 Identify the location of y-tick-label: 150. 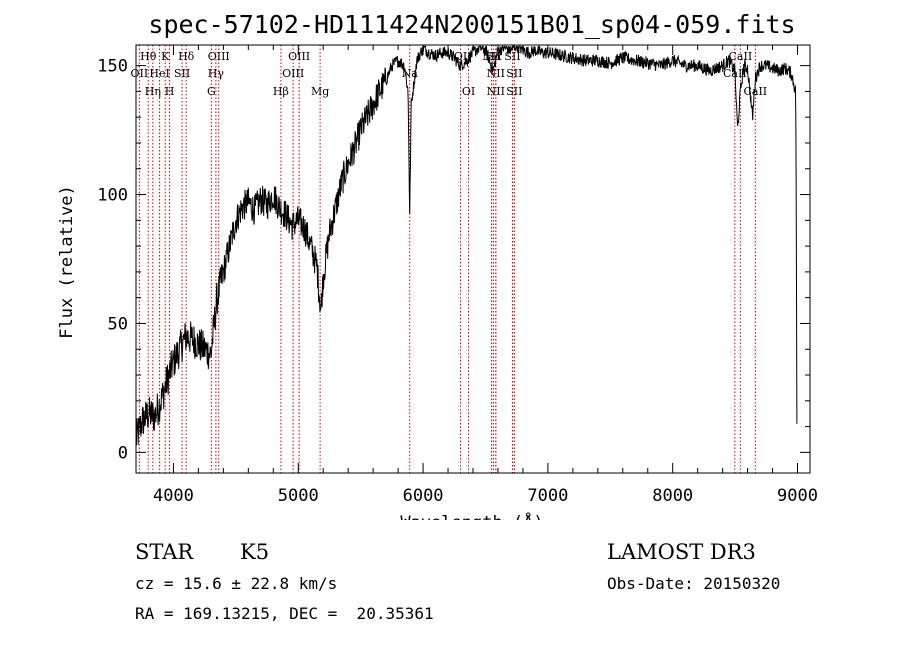
(112, 67).